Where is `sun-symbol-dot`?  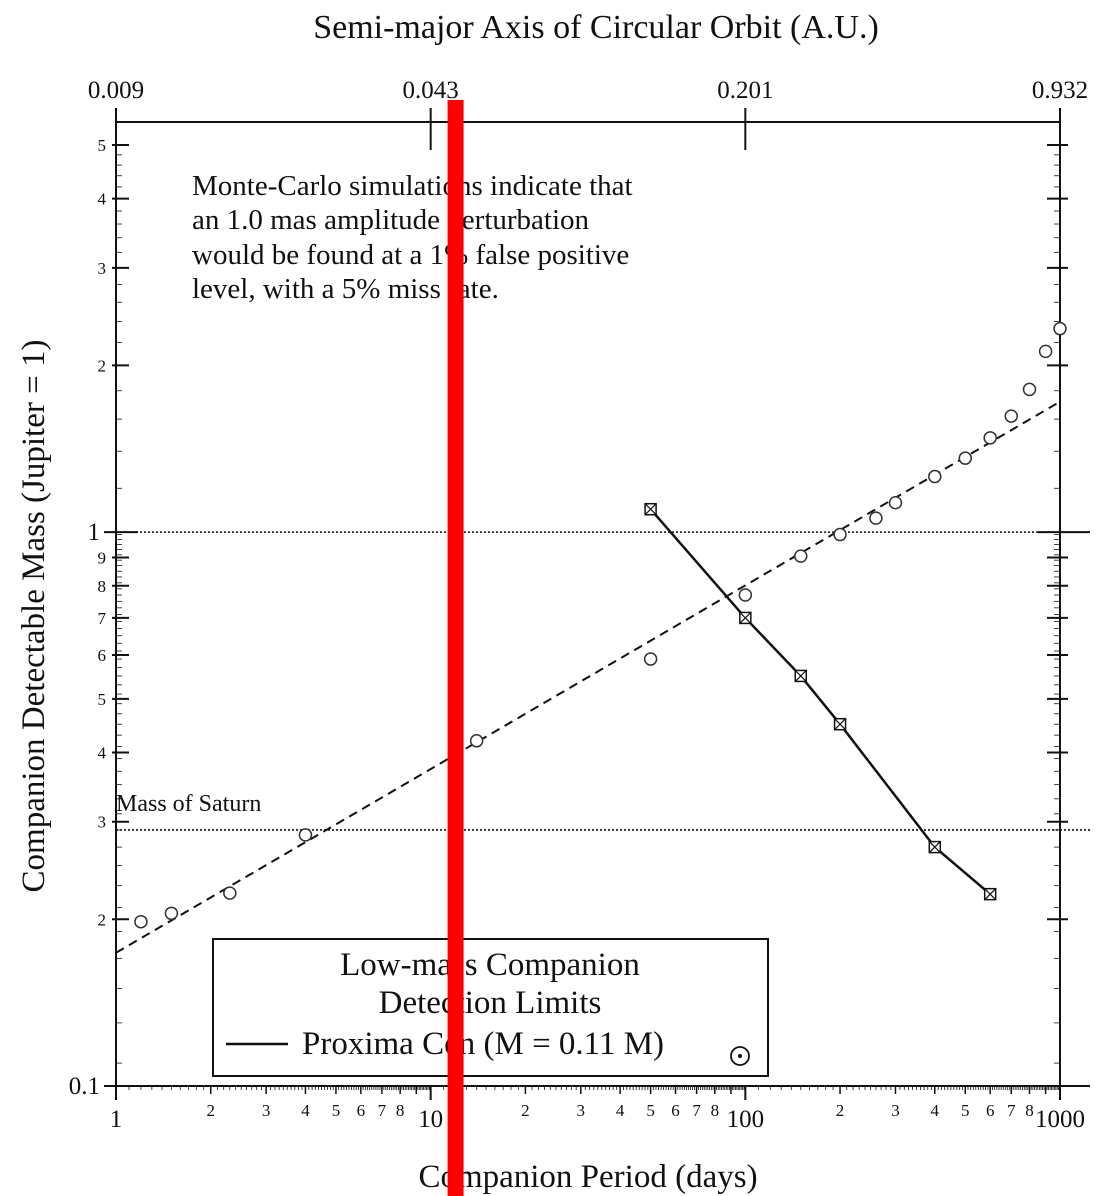
sun-symbol-dot is located at coordinates (740, 1056).